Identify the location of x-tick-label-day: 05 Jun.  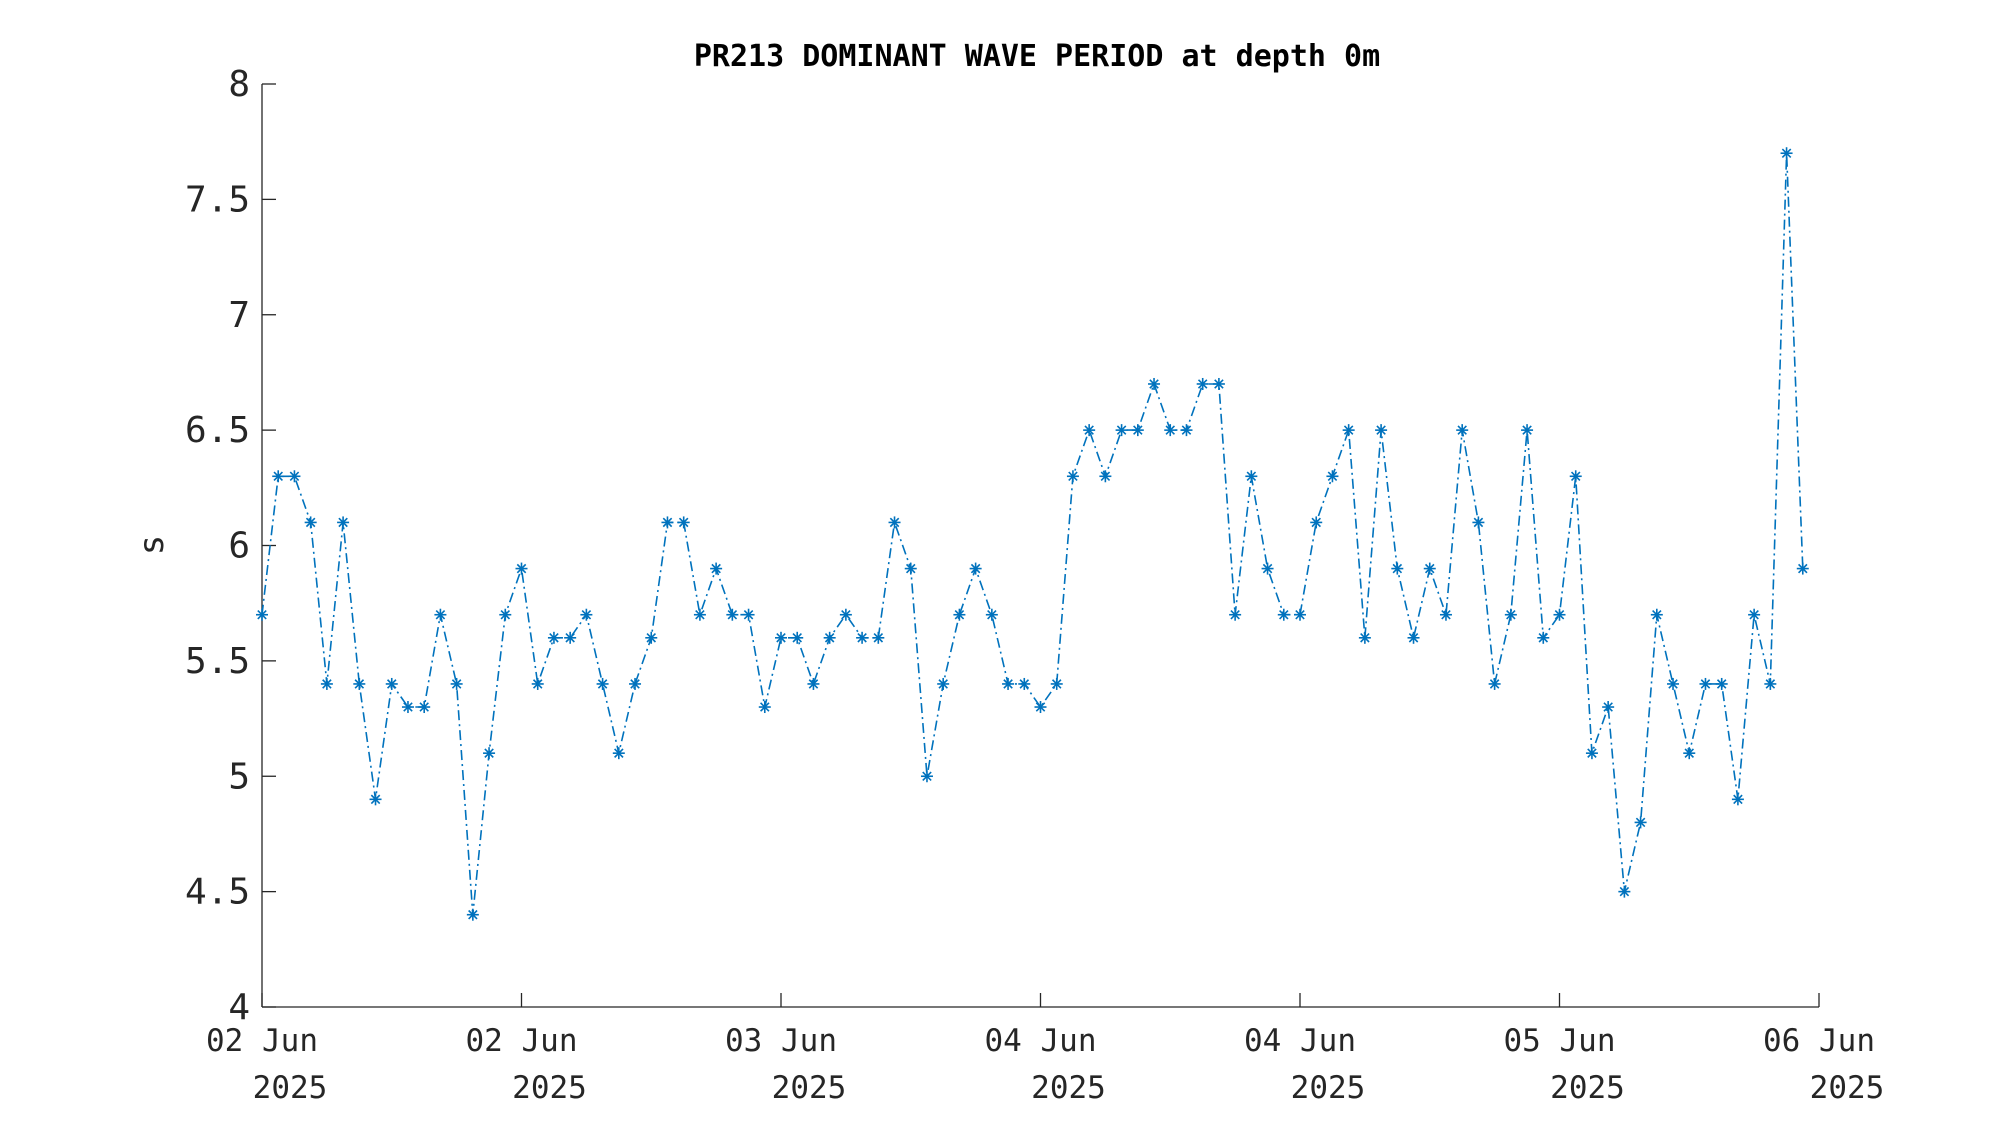
(1560, 1041).